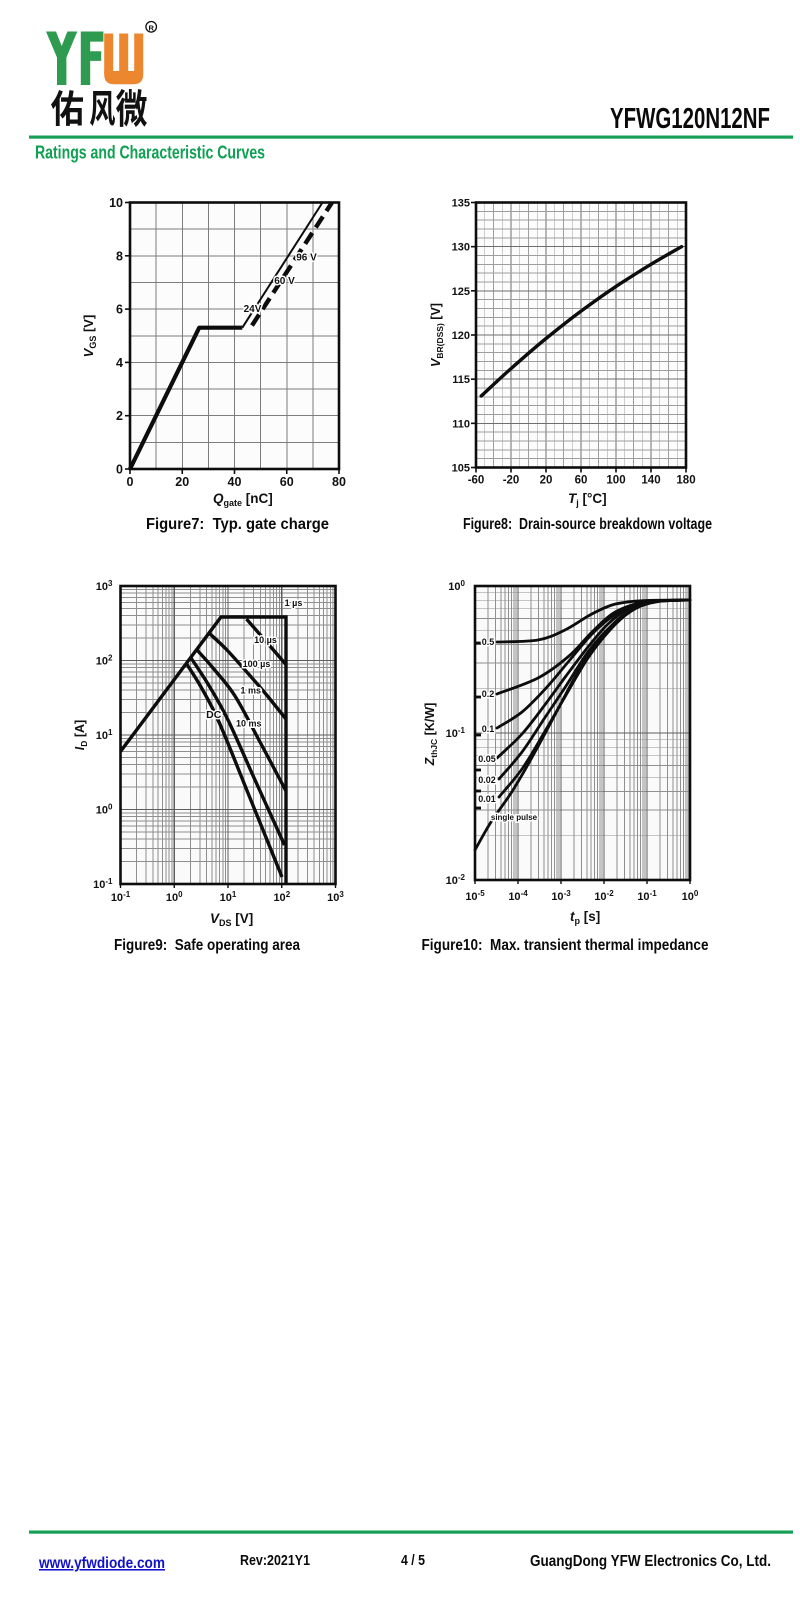 The width and height of the screenshot is (800, 1620). Describe the element at coordinates (253, 309) in the screenshot. I see `svg-text: 24V` at that location.